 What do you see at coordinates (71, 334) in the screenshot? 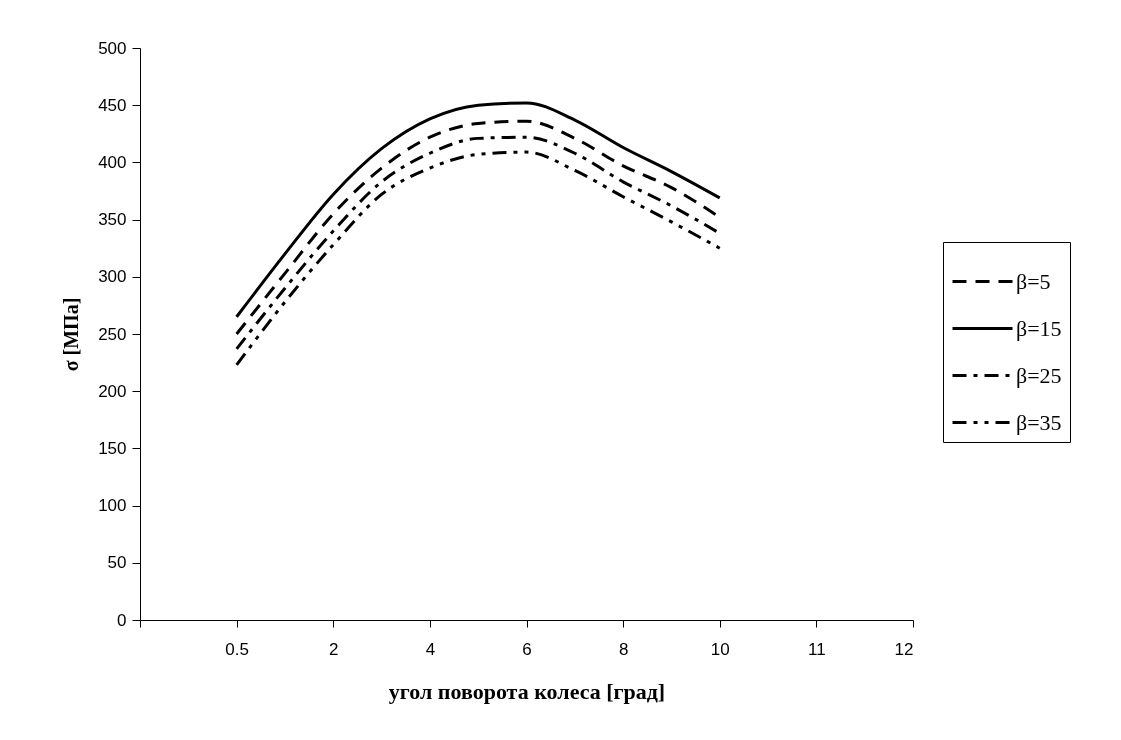
I see `y-axis-title: σ [МПа]` at bounding box center [71, 334].